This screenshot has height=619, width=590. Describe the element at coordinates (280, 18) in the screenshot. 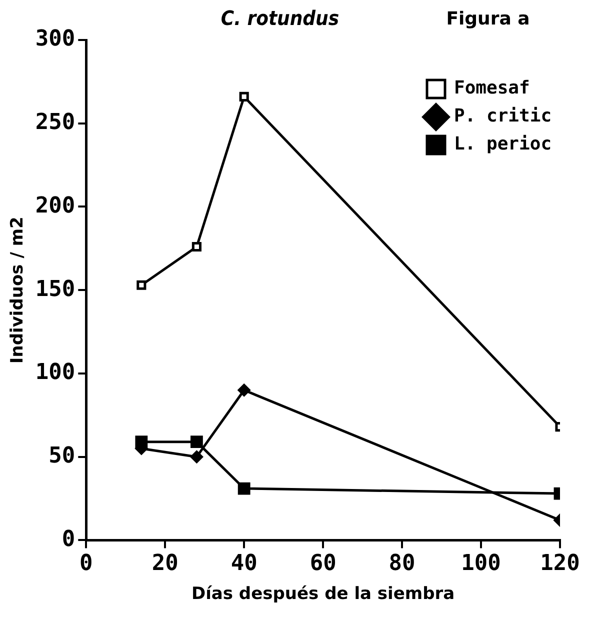

I see `chart-title: C. rotundus` at that location.